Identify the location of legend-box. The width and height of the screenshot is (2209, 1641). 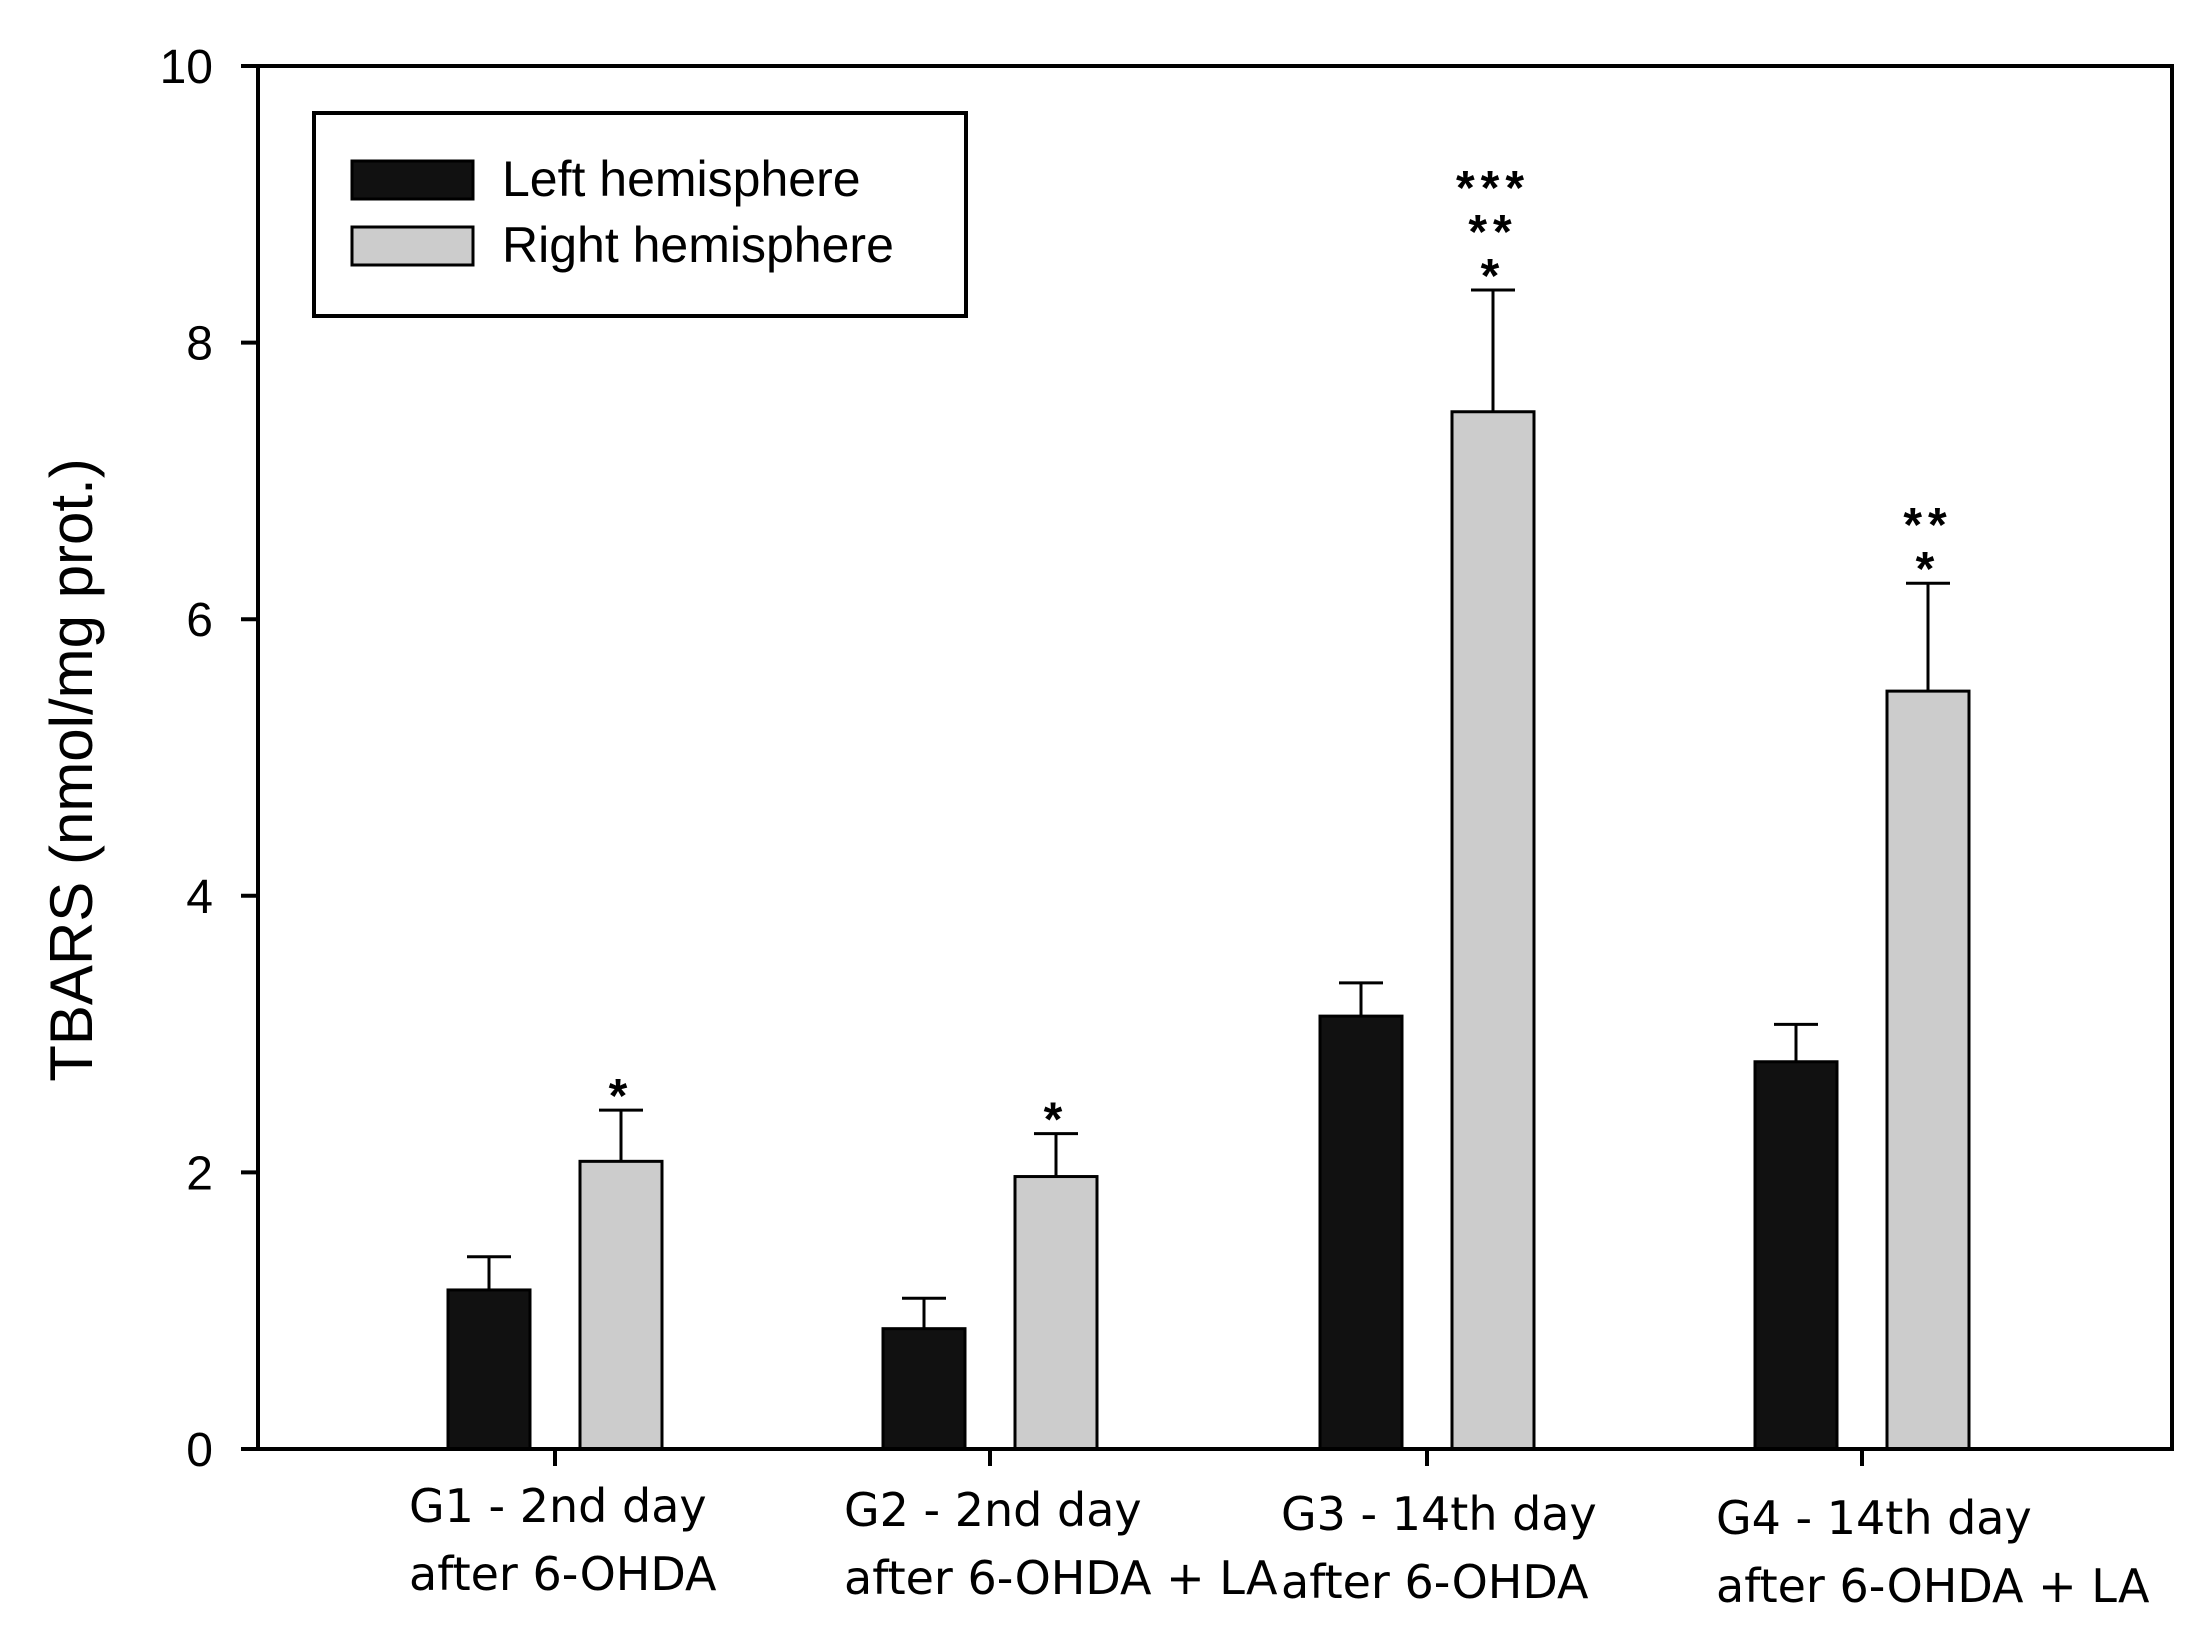
(640, 214).